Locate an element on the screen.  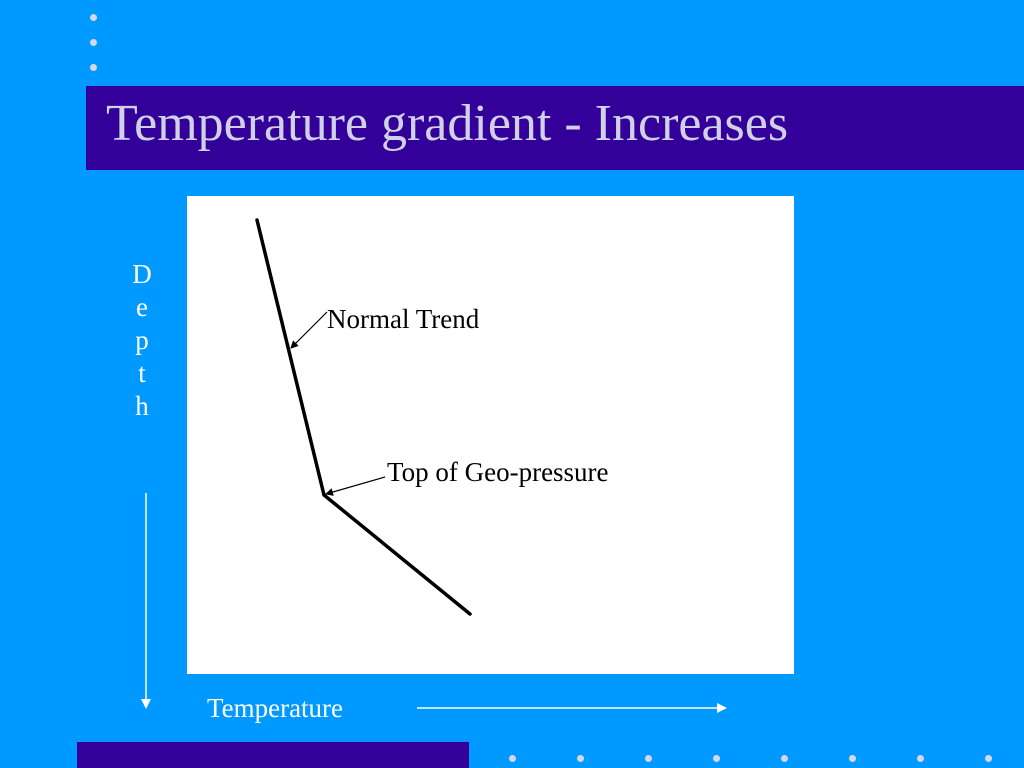
depth-arrowhead is located at coordinates (146, 704).